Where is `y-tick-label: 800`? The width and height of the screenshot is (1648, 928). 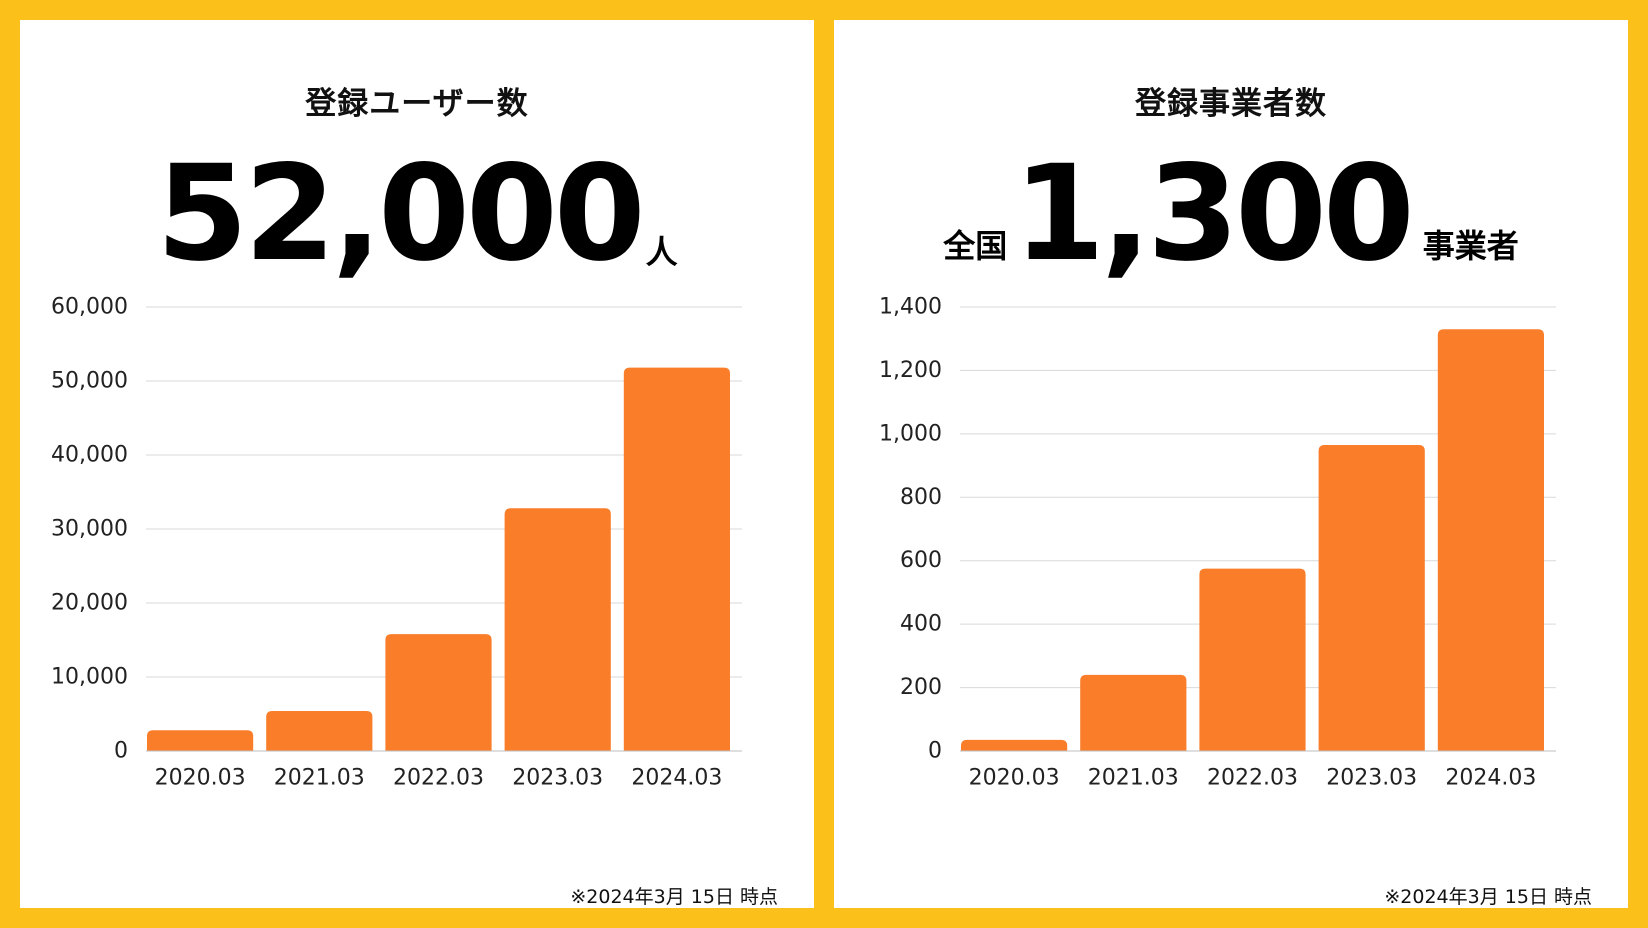
y-tick-label: 800 is located at coordinates (921, 497).